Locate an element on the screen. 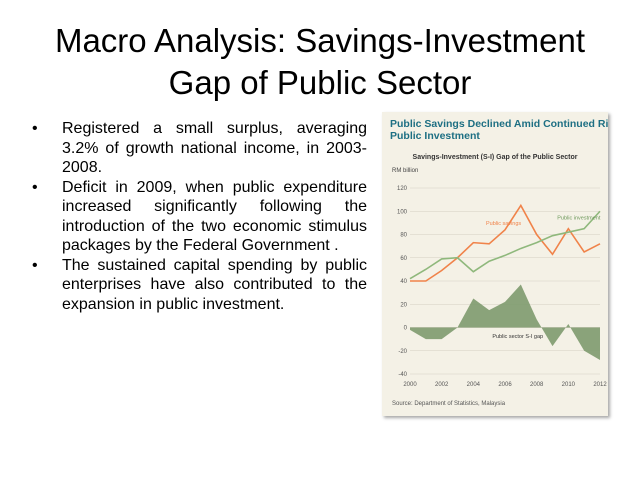  y-tick-label: 0 is located at coordinates (406, 329).